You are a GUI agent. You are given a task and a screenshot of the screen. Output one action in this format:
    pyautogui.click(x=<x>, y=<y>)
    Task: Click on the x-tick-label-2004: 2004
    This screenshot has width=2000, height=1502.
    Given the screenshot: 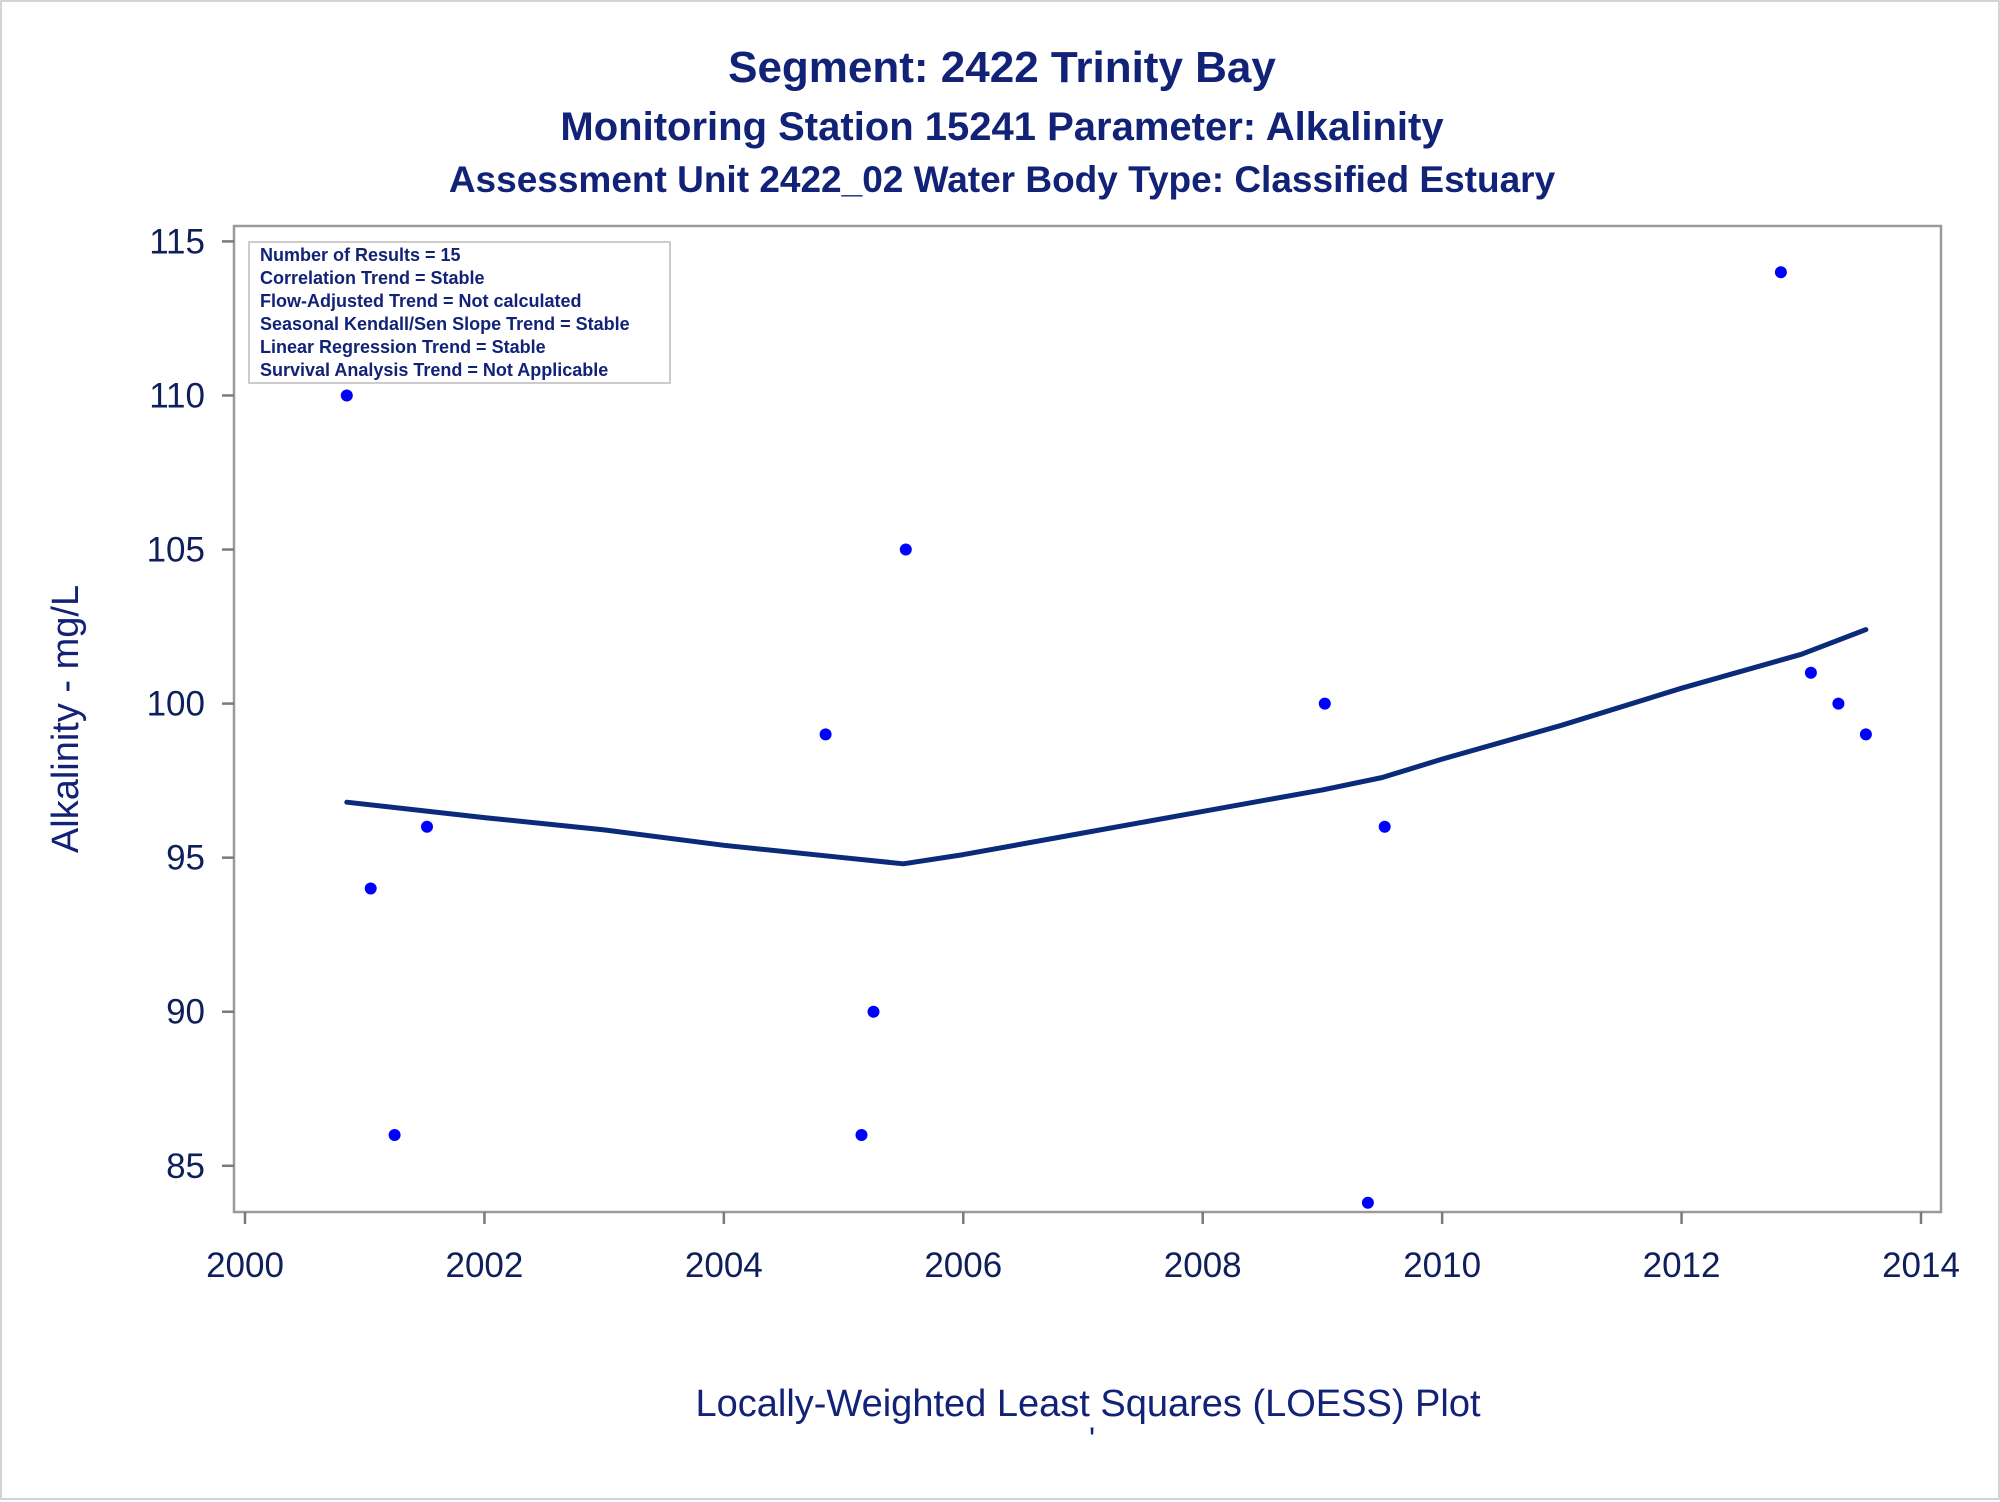 What is the action you would take?
    pyautogui.click(x=724, y=1265)
    